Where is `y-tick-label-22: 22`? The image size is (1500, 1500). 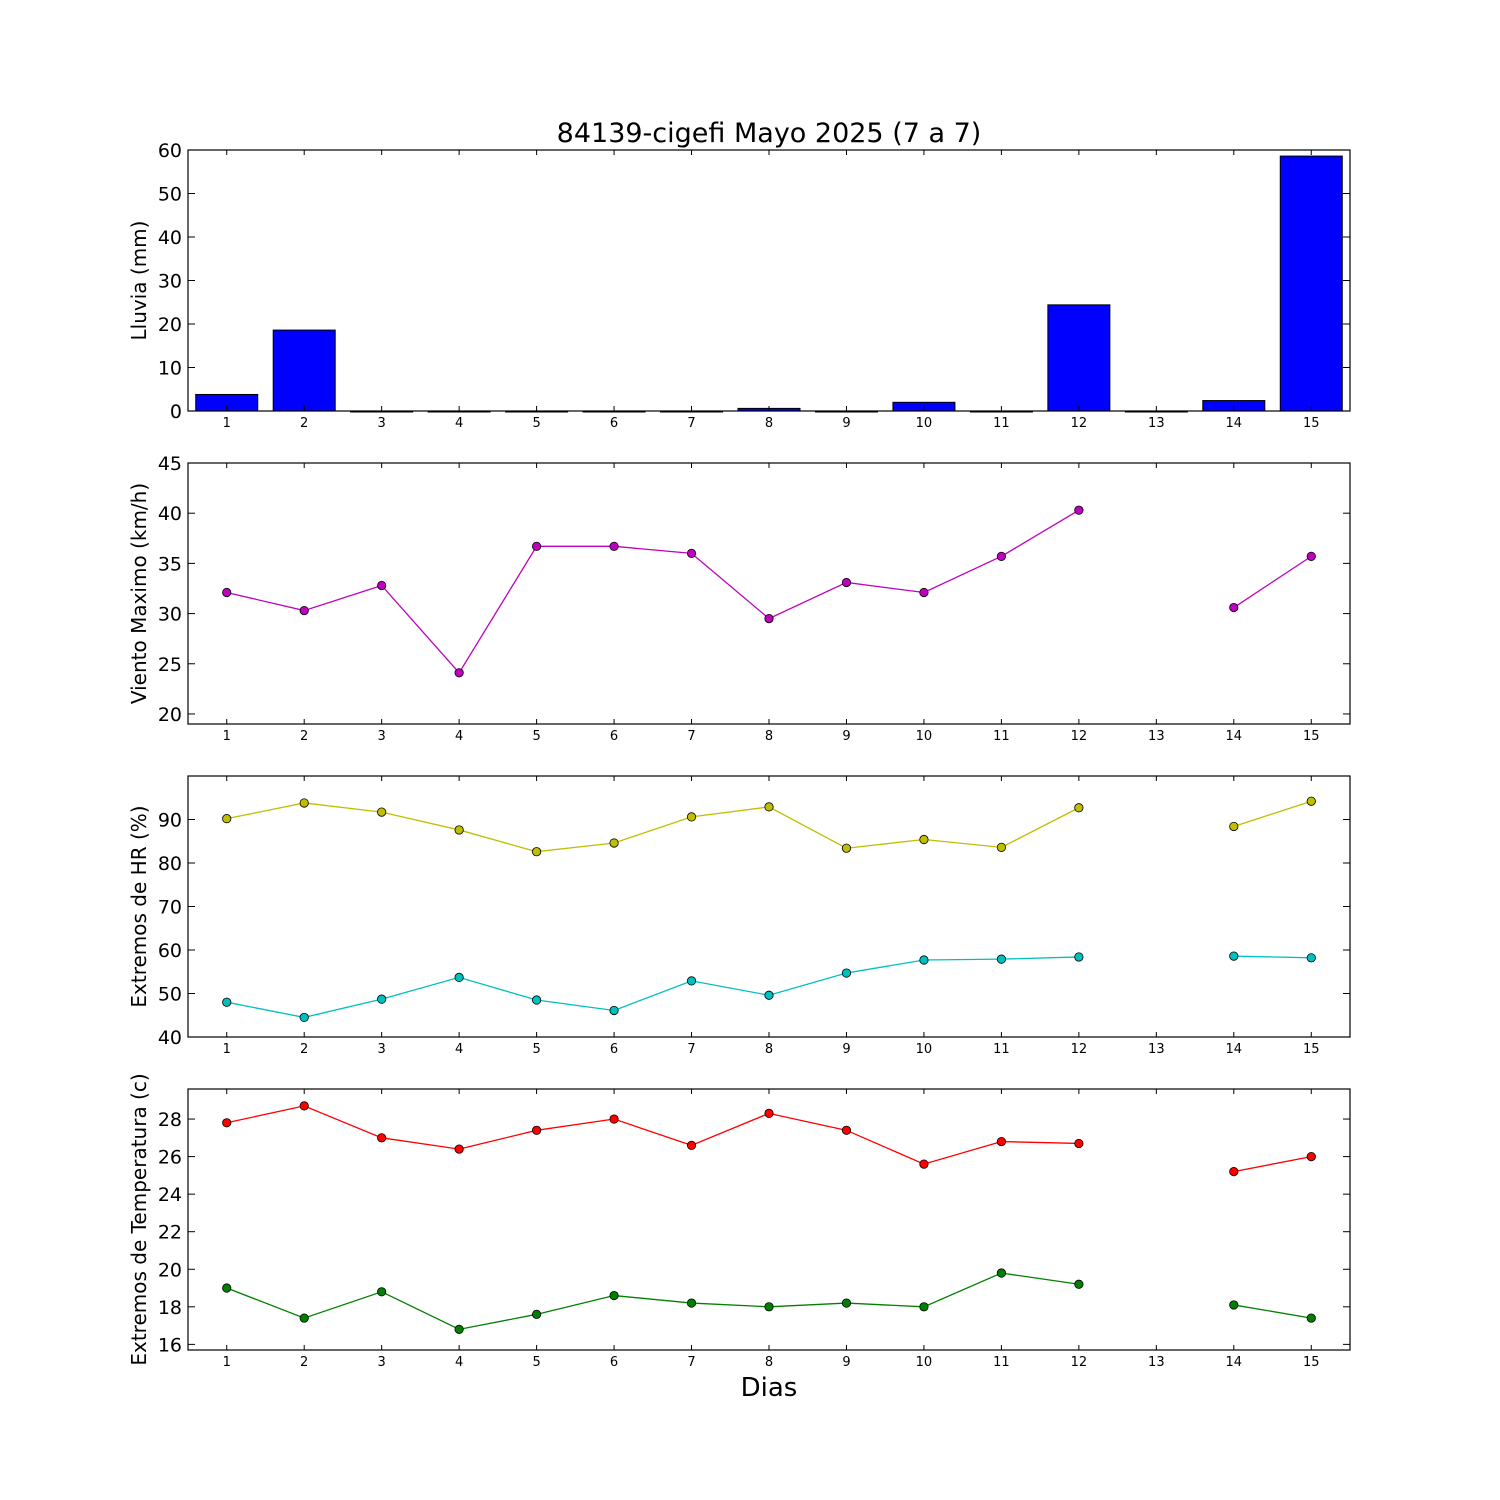 y-tick-label-22: 22 is located at coordinates (170, 1233).